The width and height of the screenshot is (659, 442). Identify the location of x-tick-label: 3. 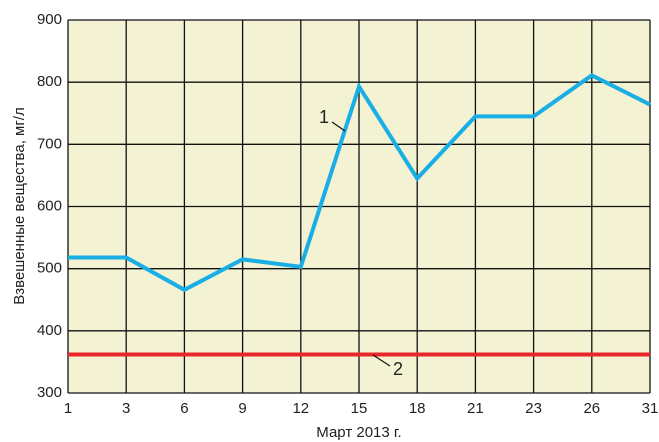
(126, 408).